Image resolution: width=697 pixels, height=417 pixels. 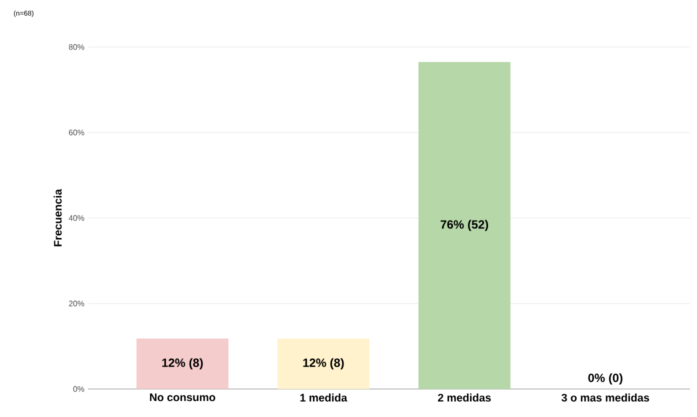 I want to click on data-label: 0% (0), so click(x=605, y=378).